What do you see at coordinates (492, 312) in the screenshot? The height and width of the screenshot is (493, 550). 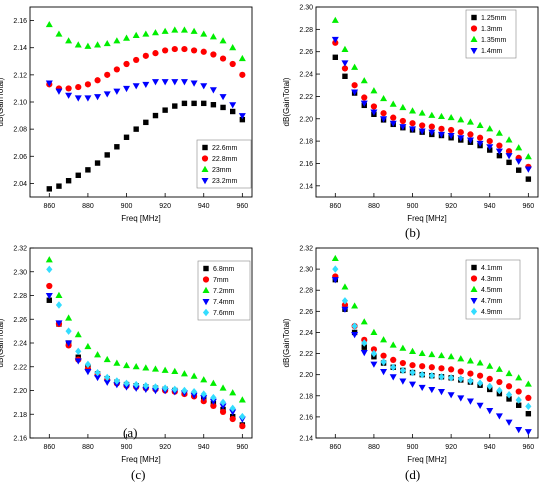 I see `legend-label: 4.9mm` at bounding box center [492, 312].